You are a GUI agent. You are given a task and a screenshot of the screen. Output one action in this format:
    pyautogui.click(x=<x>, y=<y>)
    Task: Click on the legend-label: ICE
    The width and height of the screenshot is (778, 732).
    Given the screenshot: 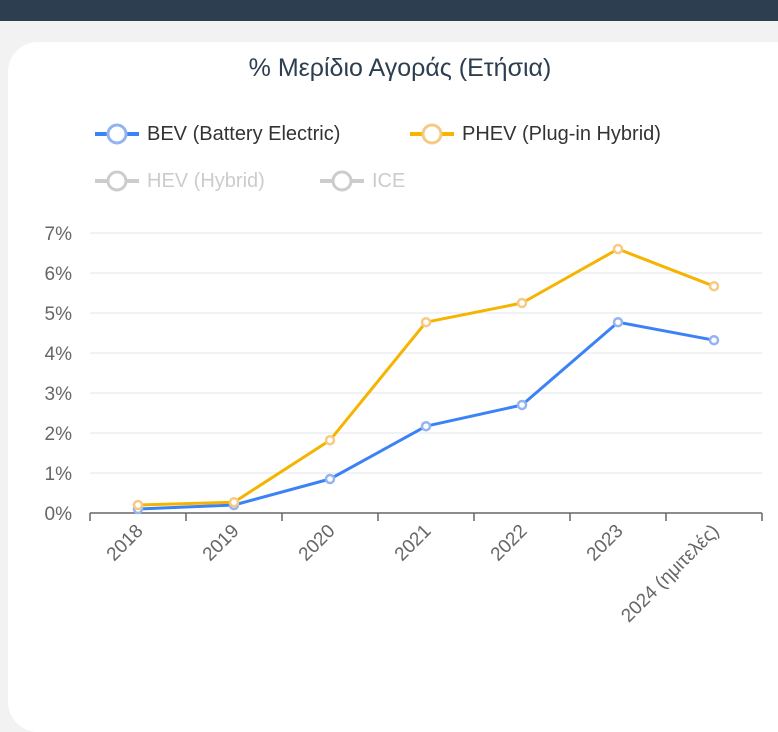 What is the action you would take?
    pyautogui.click(x=389, y=180)
    